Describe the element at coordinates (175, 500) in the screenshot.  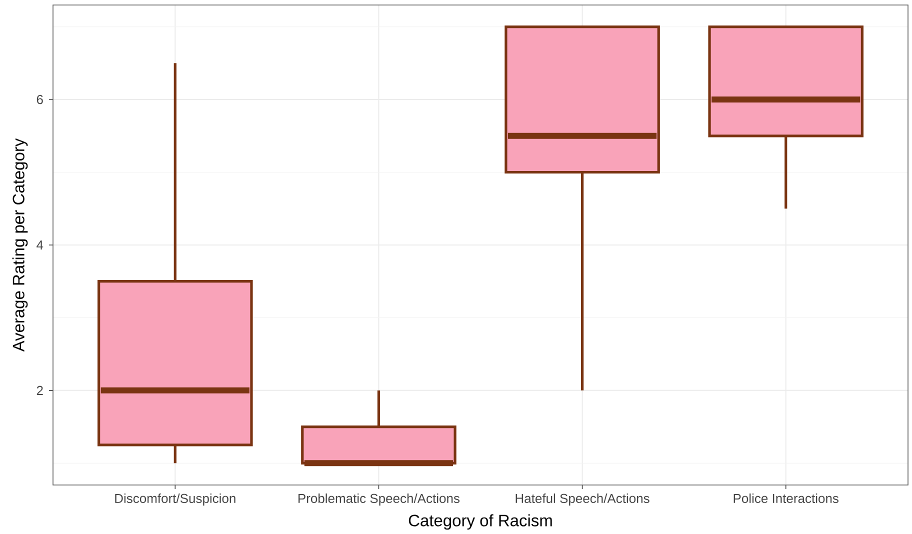
I see `x-tick-label: Discomfort/Suspicion` at that location.